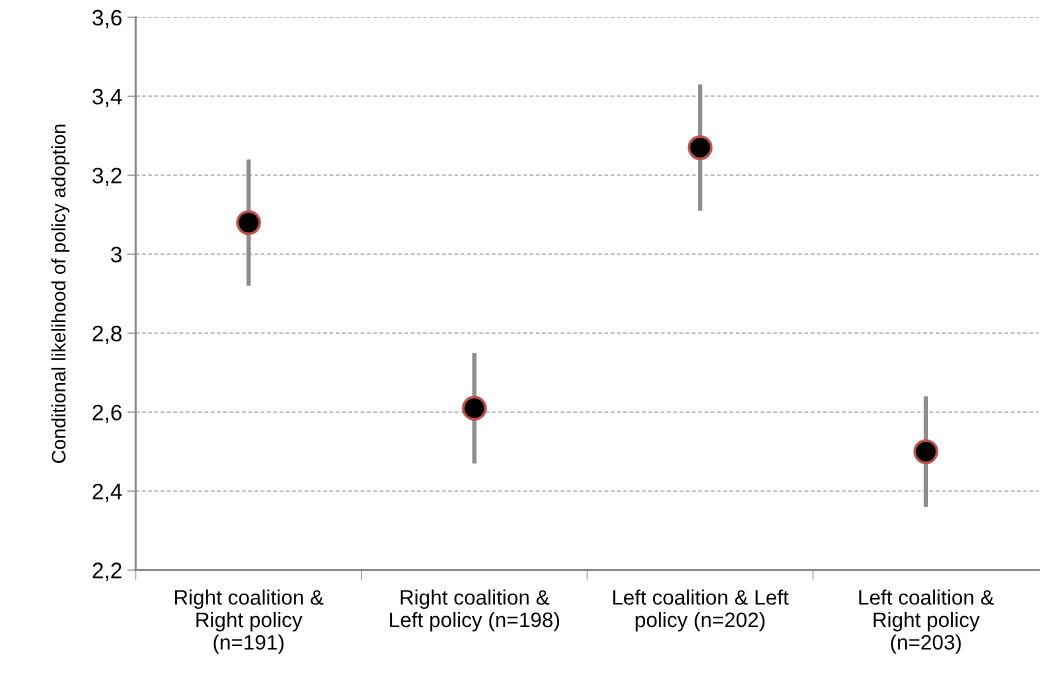  What do you see at coordinates (60, 293) in the screenshot?
I see `y-axis-title: Conditional likelihood of policy adoption` at bounding box center [60, 293].